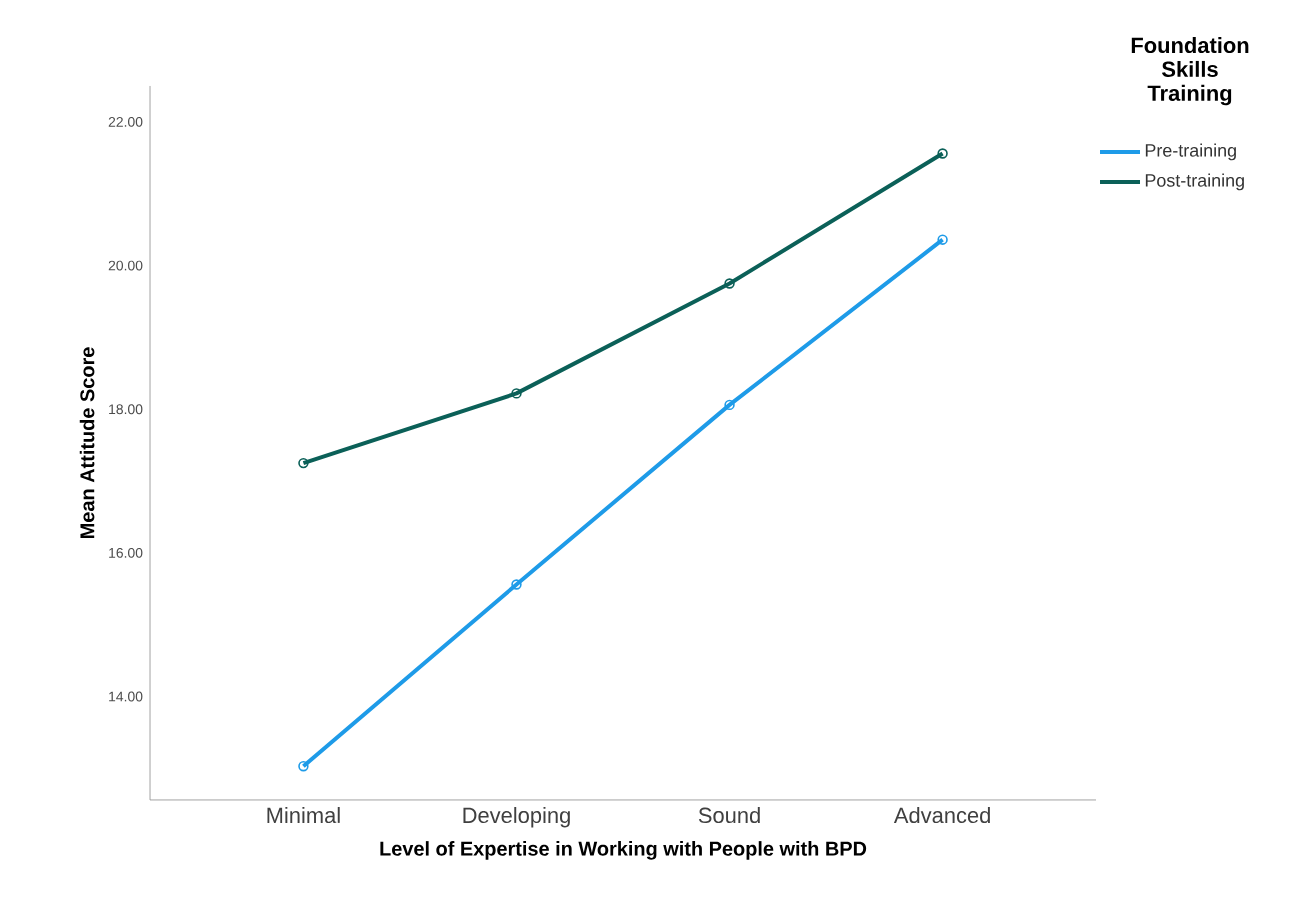 This screenshot has width=1304, height=914. What do you see at coordinates (303, 815) in the screenshot?
I see `x-tick-label: Minimal` at bounding box center [303, 815].